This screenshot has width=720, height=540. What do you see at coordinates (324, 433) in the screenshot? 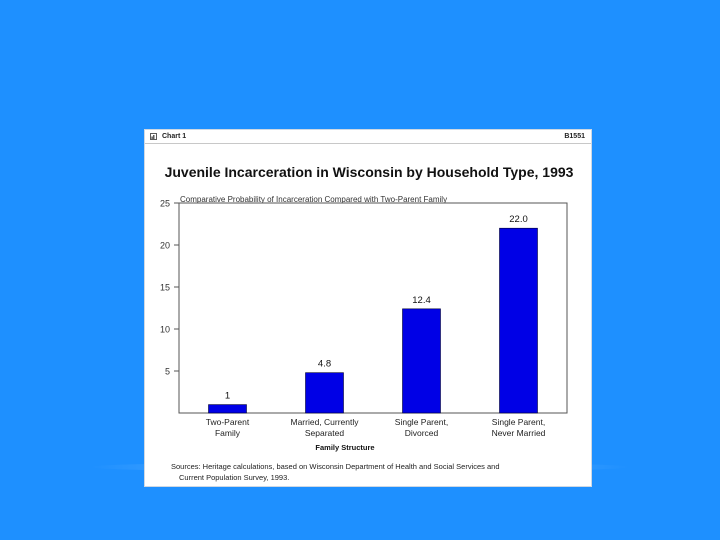
I see `x-tick-label: Separated` at bounding box center [324, 433].